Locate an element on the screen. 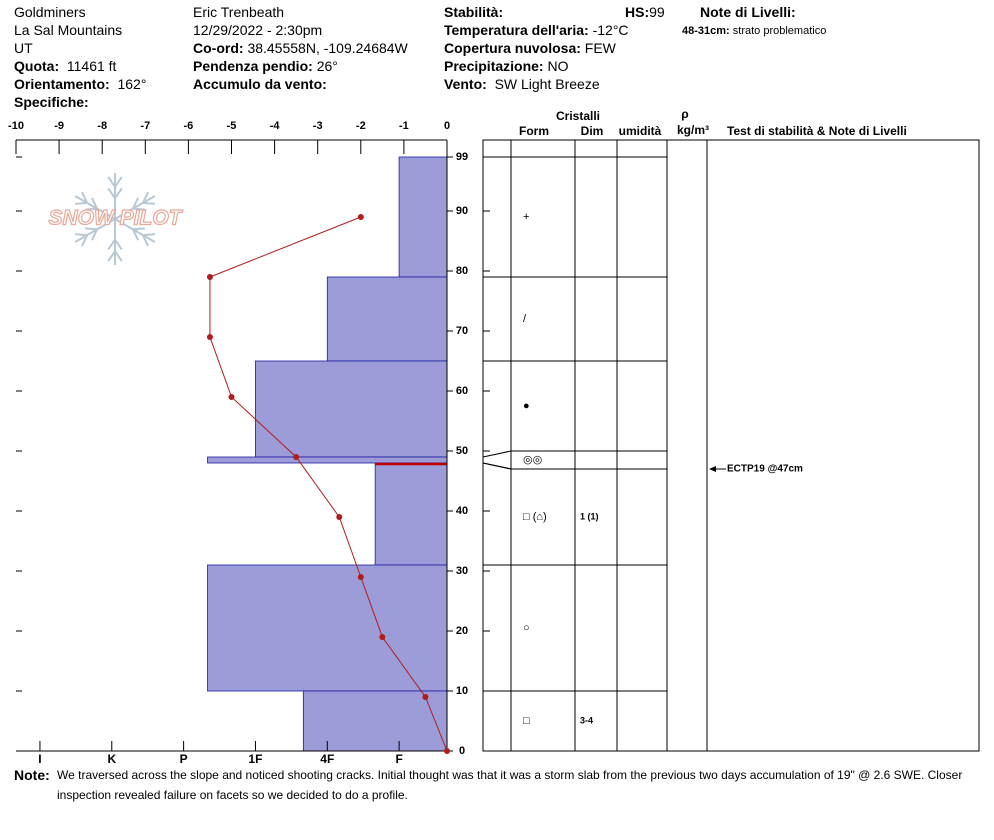 Image resolution: width=994 pixels, height=840 pixels. x-tick-label: -7 is located at coordinates (145, 126).